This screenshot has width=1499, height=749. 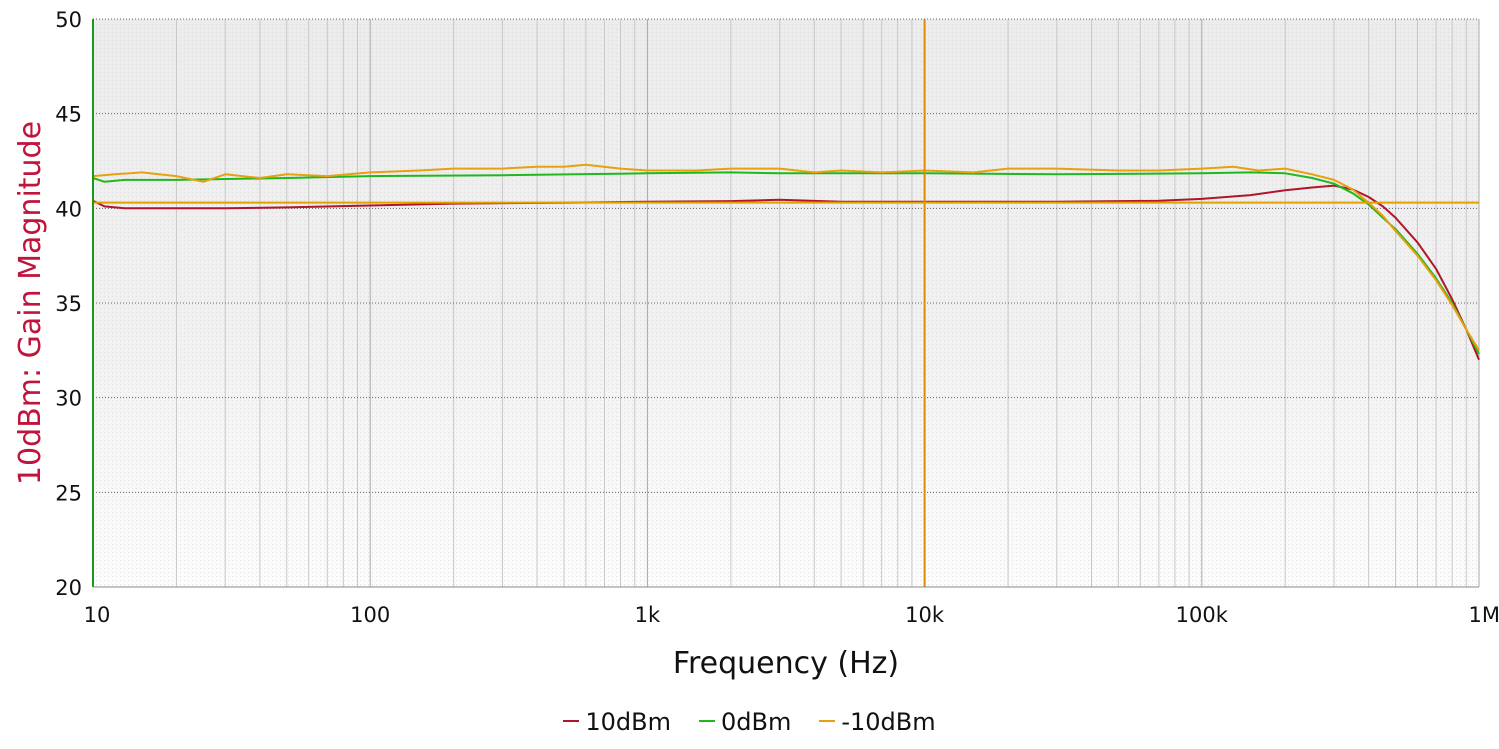 I want to click on legend-item: -10dBm, so click(x=877, y=722).